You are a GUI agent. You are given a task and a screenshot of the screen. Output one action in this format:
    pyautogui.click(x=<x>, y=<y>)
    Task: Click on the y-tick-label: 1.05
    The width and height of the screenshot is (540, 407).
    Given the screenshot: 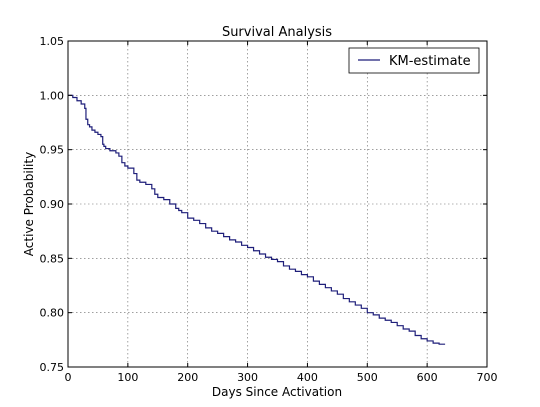 What is the action you would take?
    pyautogui.click(x=52, y=41)
    